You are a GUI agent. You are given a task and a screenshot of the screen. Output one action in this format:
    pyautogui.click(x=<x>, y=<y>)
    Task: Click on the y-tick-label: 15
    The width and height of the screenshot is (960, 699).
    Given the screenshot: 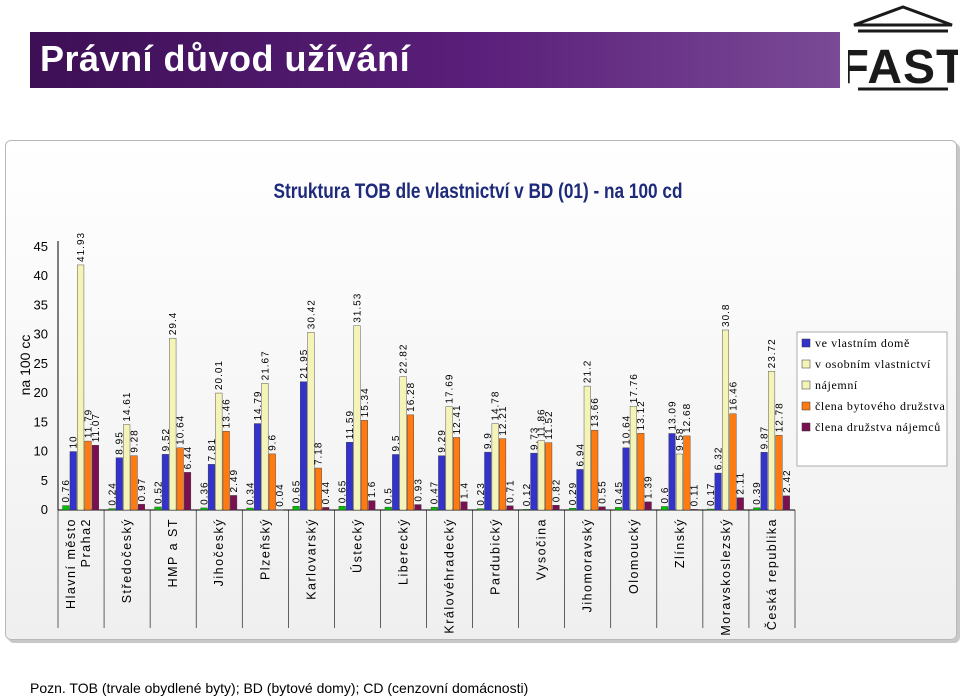 What is the action you would take?
    pyautogui.click(x=41, y=421)
    